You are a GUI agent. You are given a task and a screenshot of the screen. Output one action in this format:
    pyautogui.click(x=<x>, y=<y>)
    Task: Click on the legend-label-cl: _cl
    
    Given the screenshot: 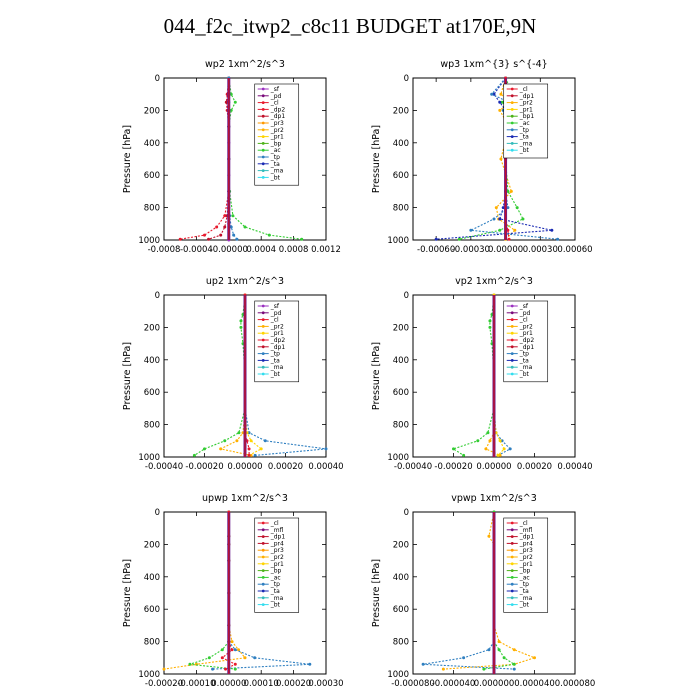 What is the action you would take?
    pyautogui.click(x=523, y=89)
    